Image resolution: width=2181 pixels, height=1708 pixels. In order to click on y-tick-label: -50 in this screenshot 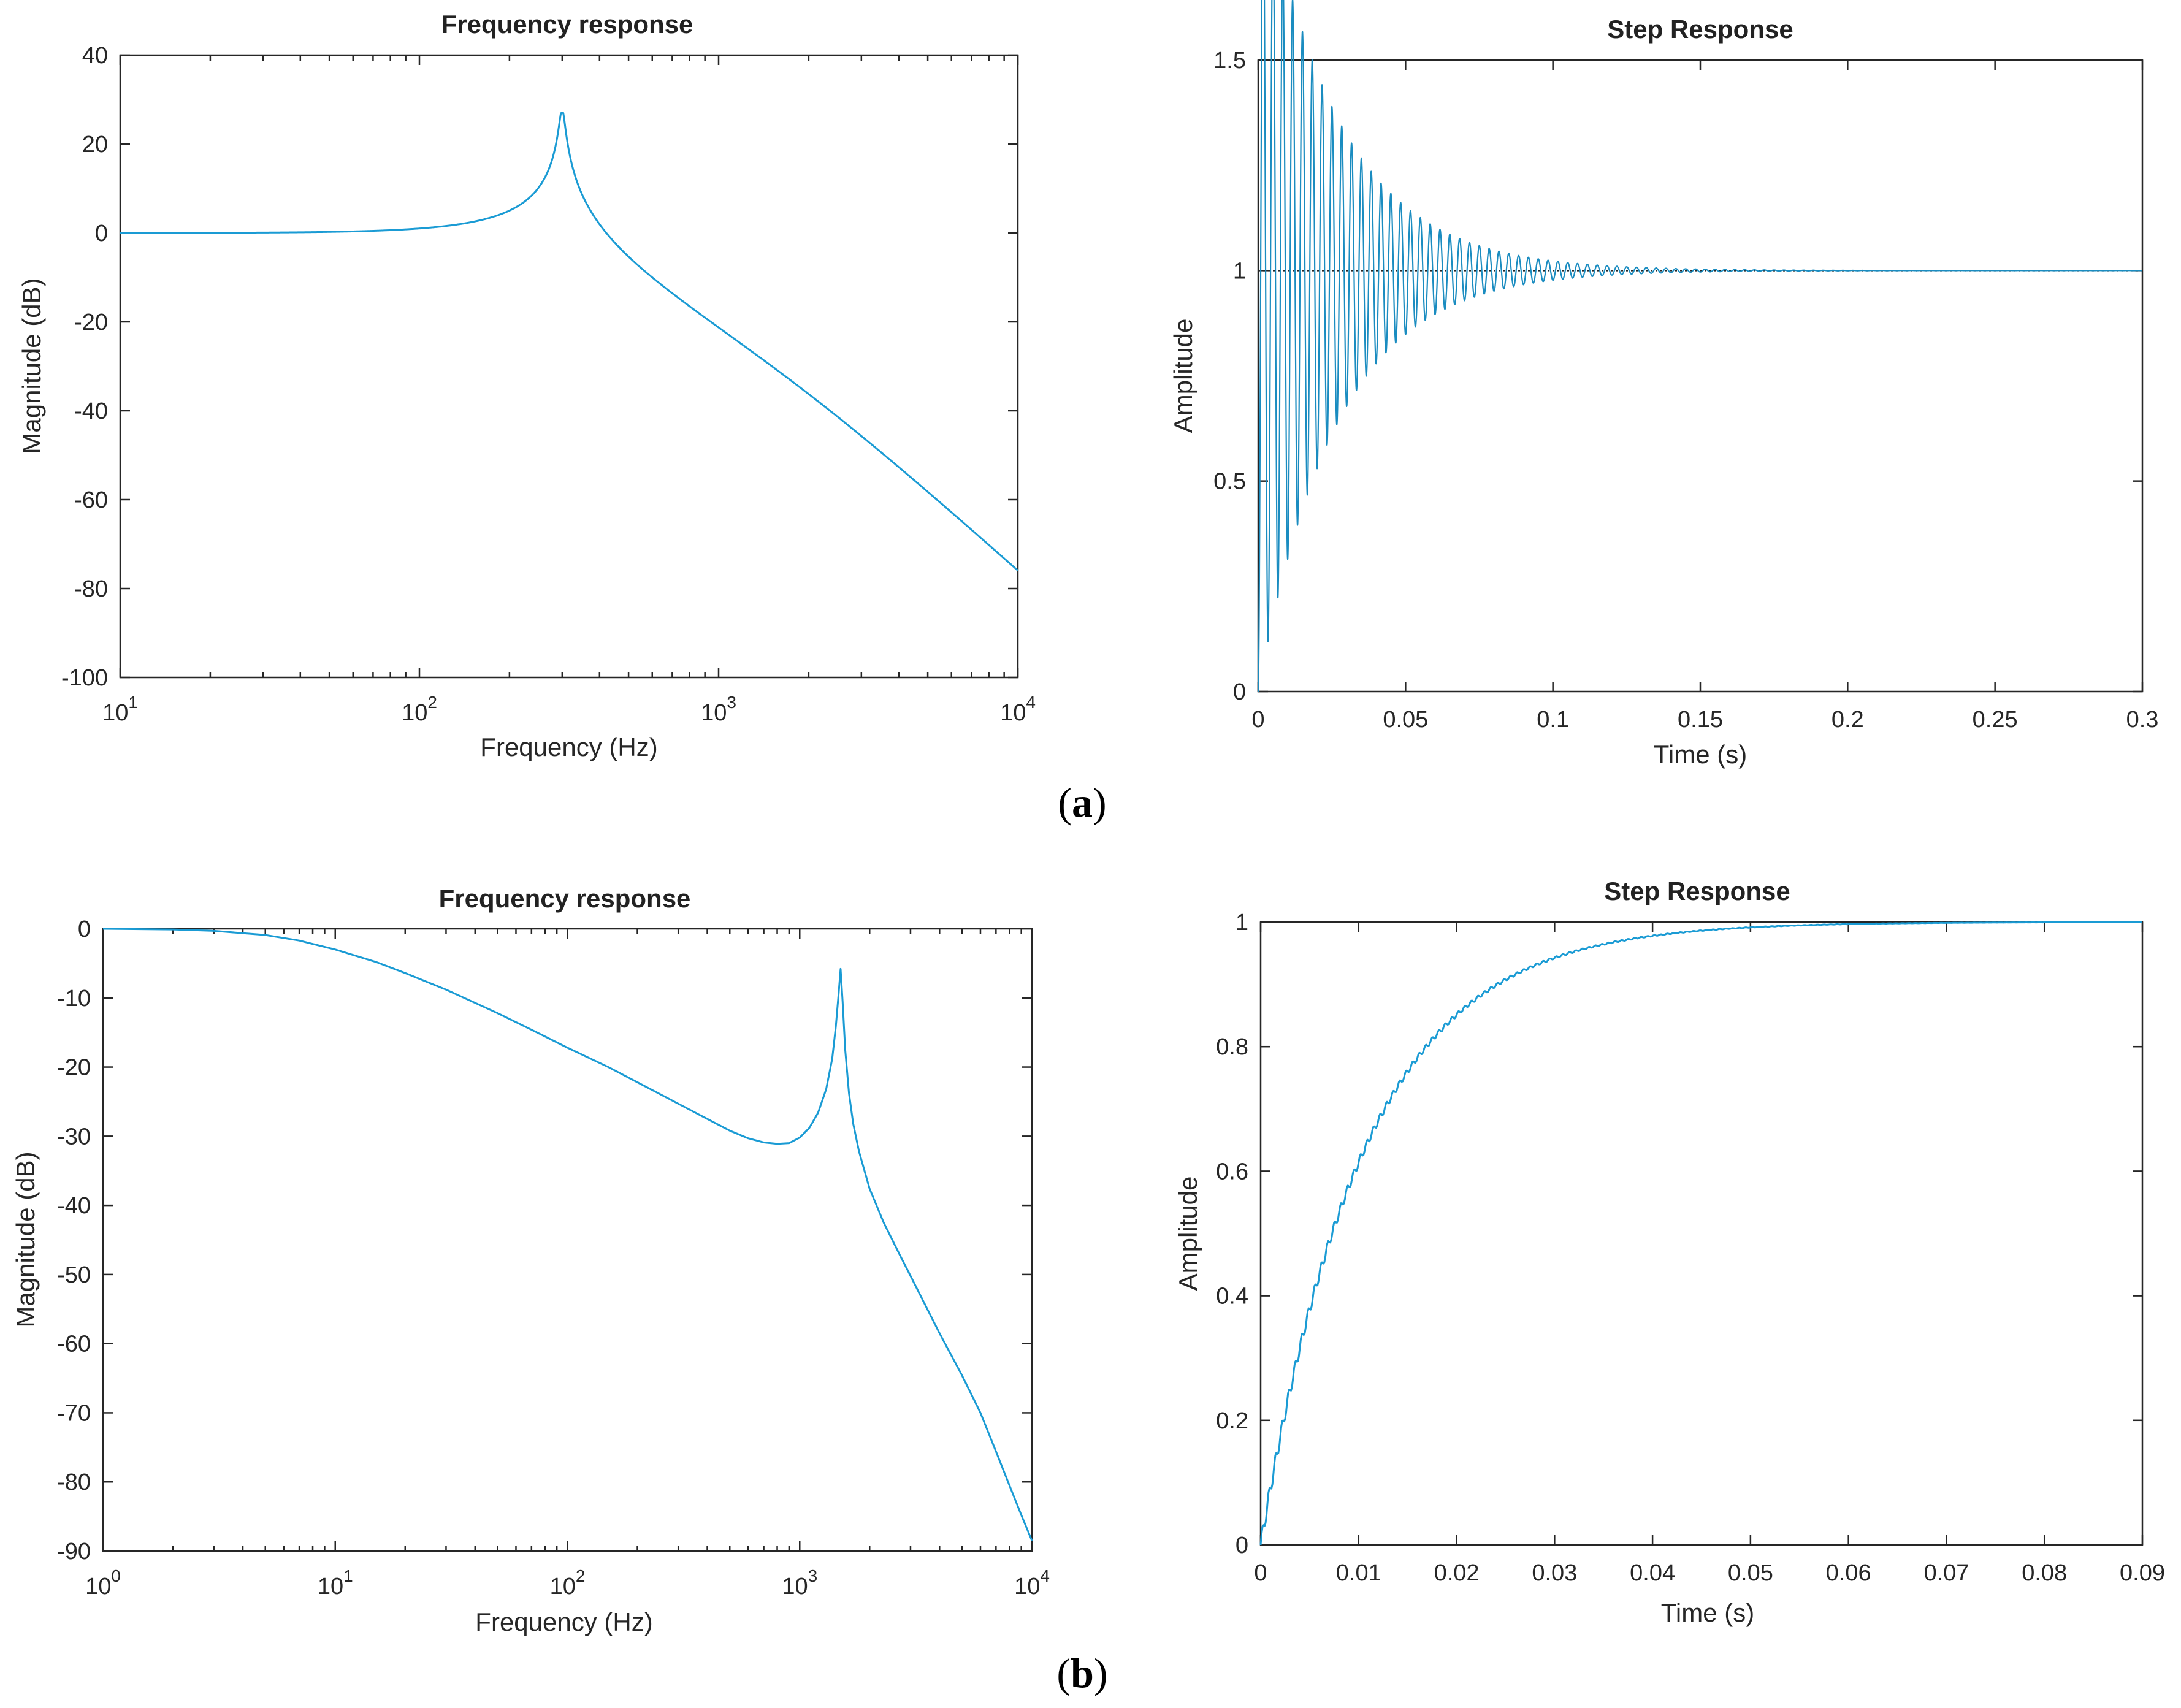, I will do `click(74, 1275)`.